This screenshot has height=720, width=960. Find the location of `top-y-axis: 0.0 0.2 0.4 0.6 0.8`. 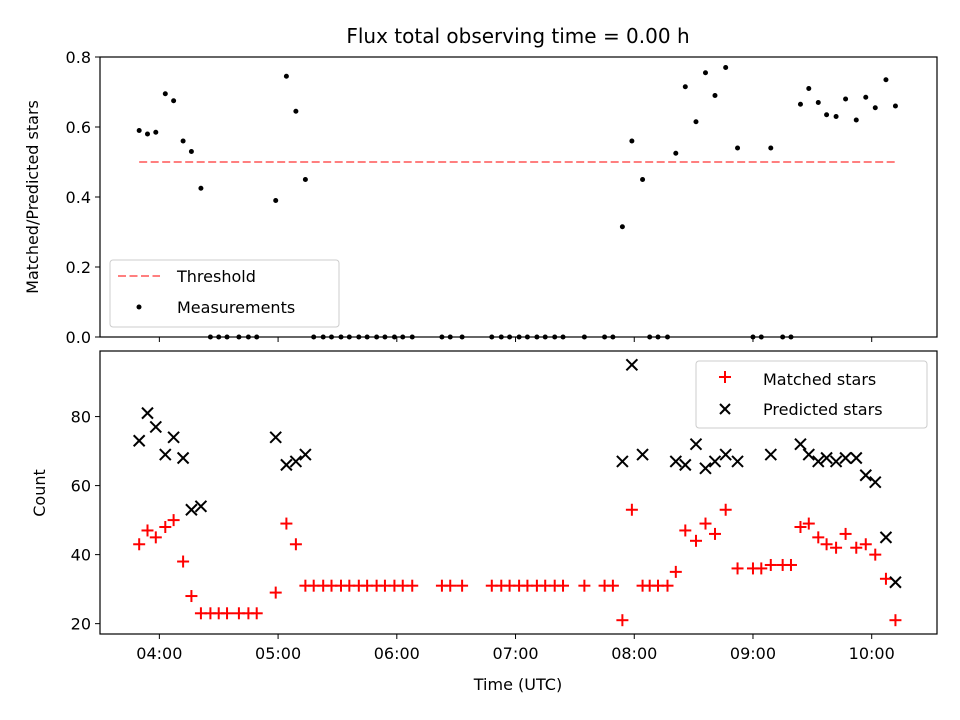

top-y-axis: 0.0 0.2 0.4 0.6 0.8 is located at coordinates (83, 197).